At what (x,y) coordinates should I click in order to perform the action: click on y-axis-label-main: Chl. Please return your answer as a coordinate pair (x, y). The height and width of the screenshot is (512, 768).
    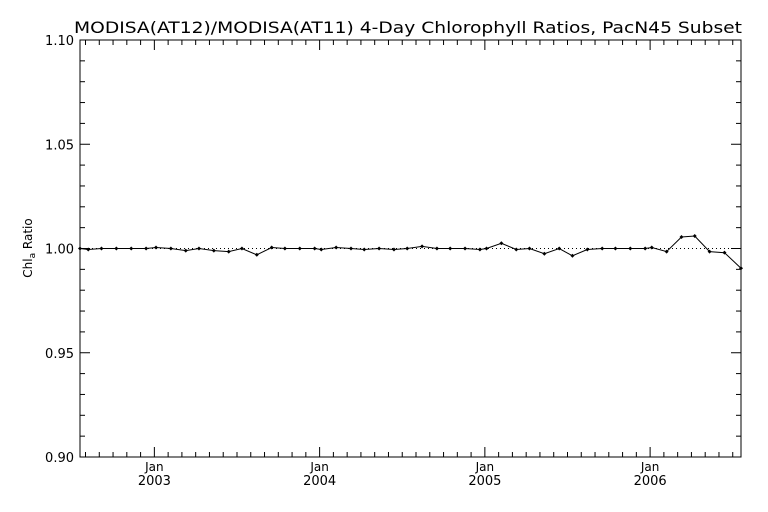
    Looking at the image, I should click on (28, 267).